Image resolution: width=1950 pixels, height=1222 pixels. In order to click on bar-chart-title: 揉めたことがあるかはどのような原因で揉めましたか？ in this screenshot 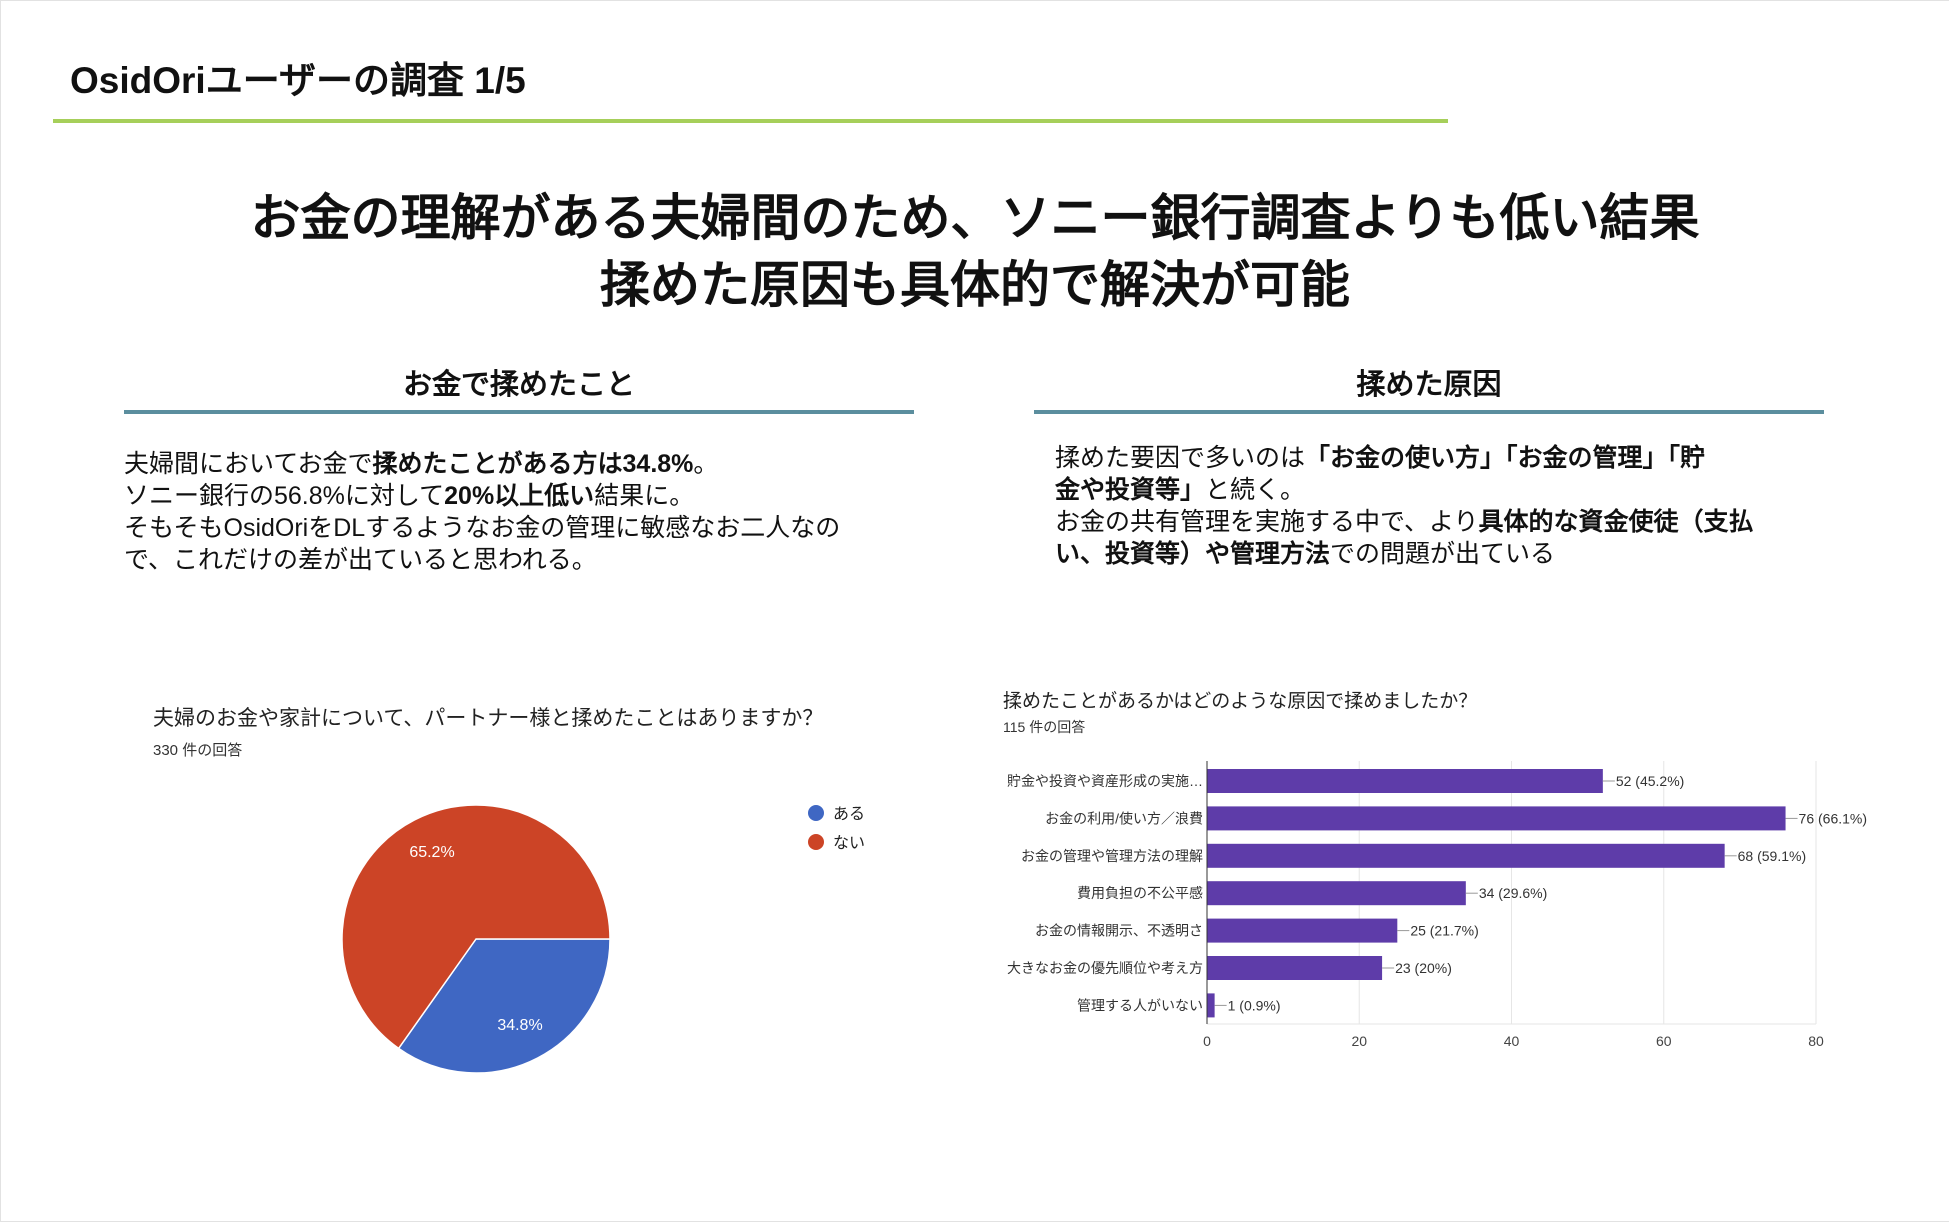, I will do `click(1240, 701)`.